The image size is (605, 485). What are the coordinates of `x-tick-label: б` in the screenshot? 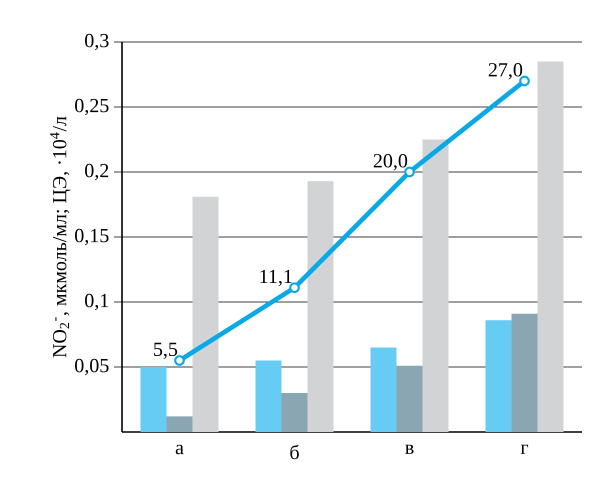 It's located at (294, 452).